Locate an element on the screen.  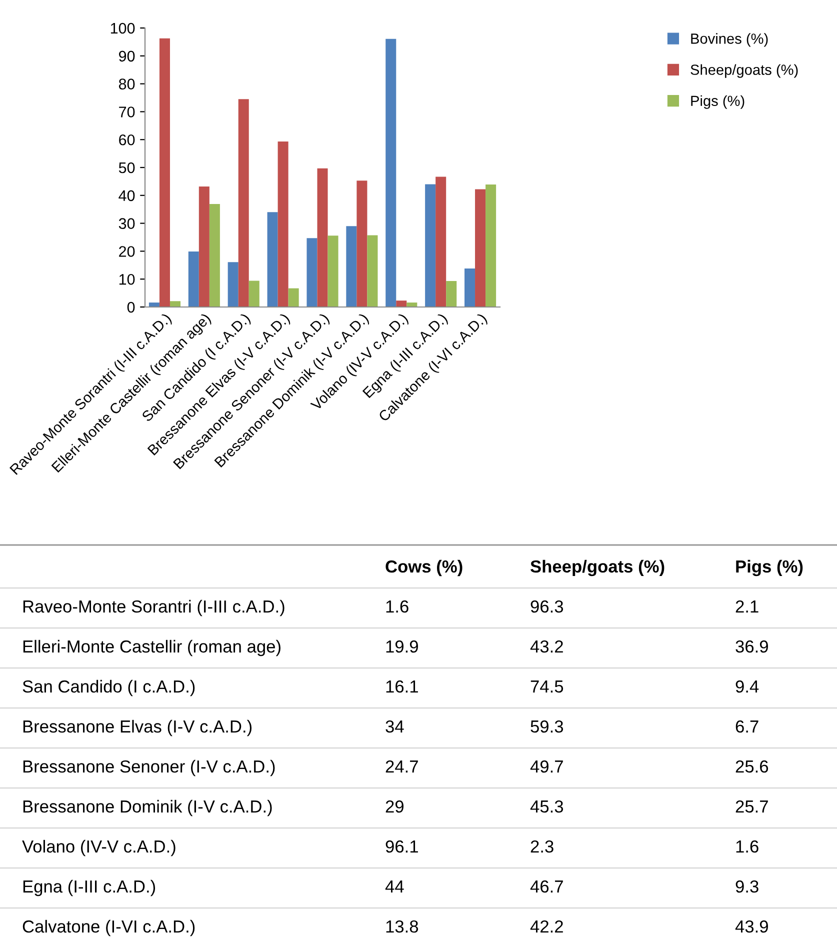
legend-label: Pigs (%) is located at coordinates (717, 102).